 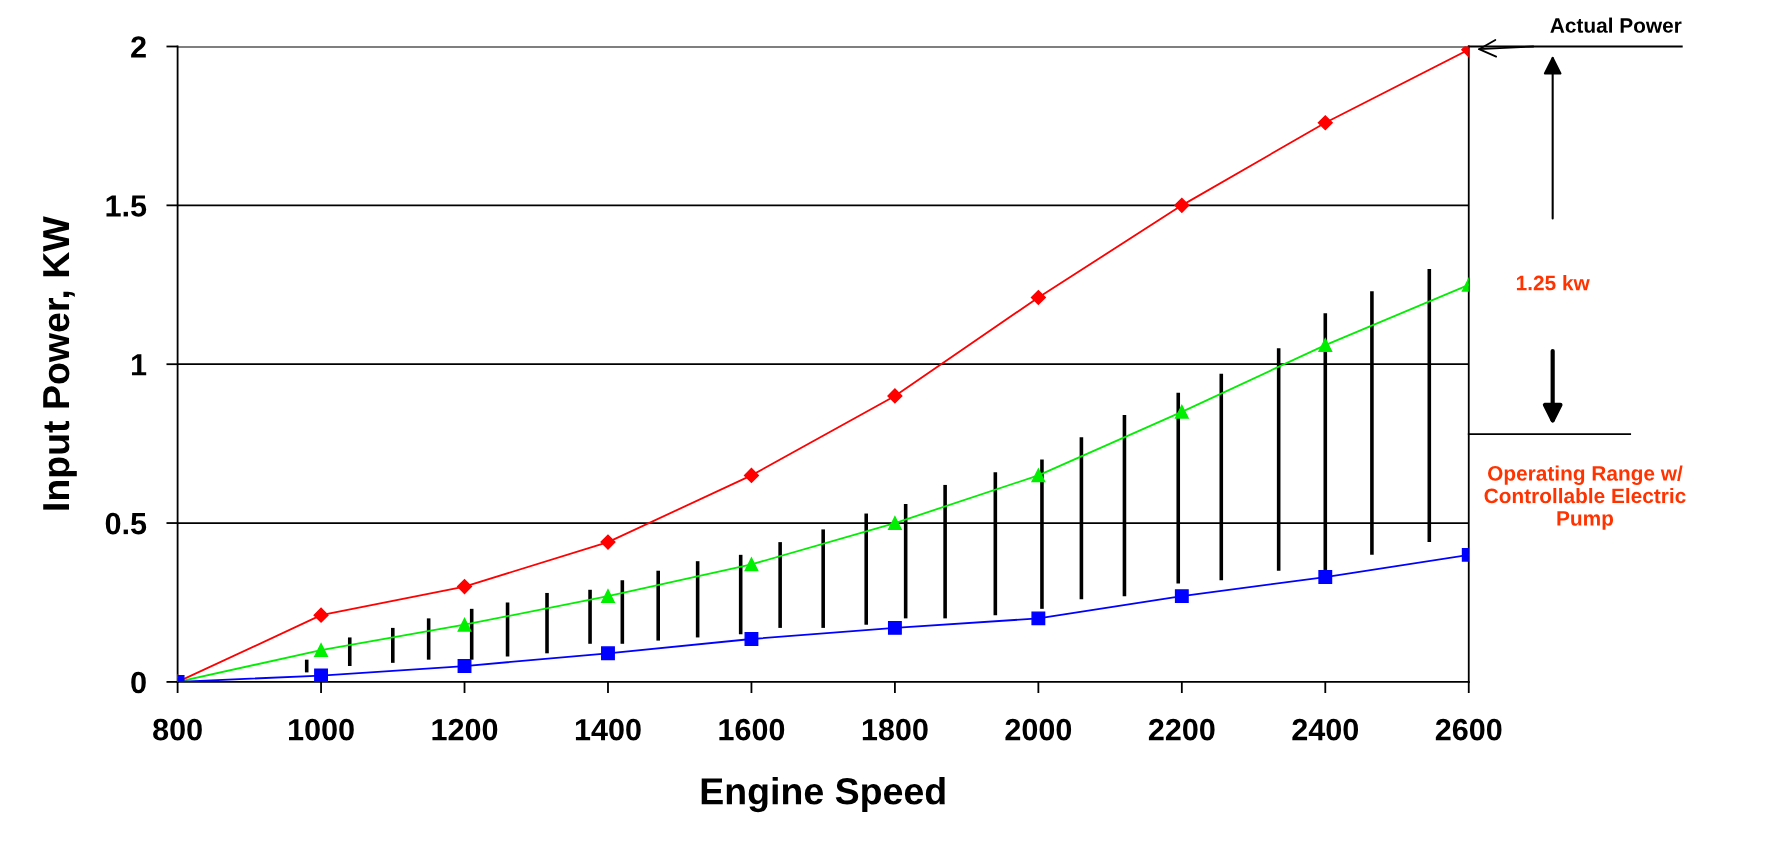 I want to click on x-tick-label: 1400, so click(x=608, y=729).